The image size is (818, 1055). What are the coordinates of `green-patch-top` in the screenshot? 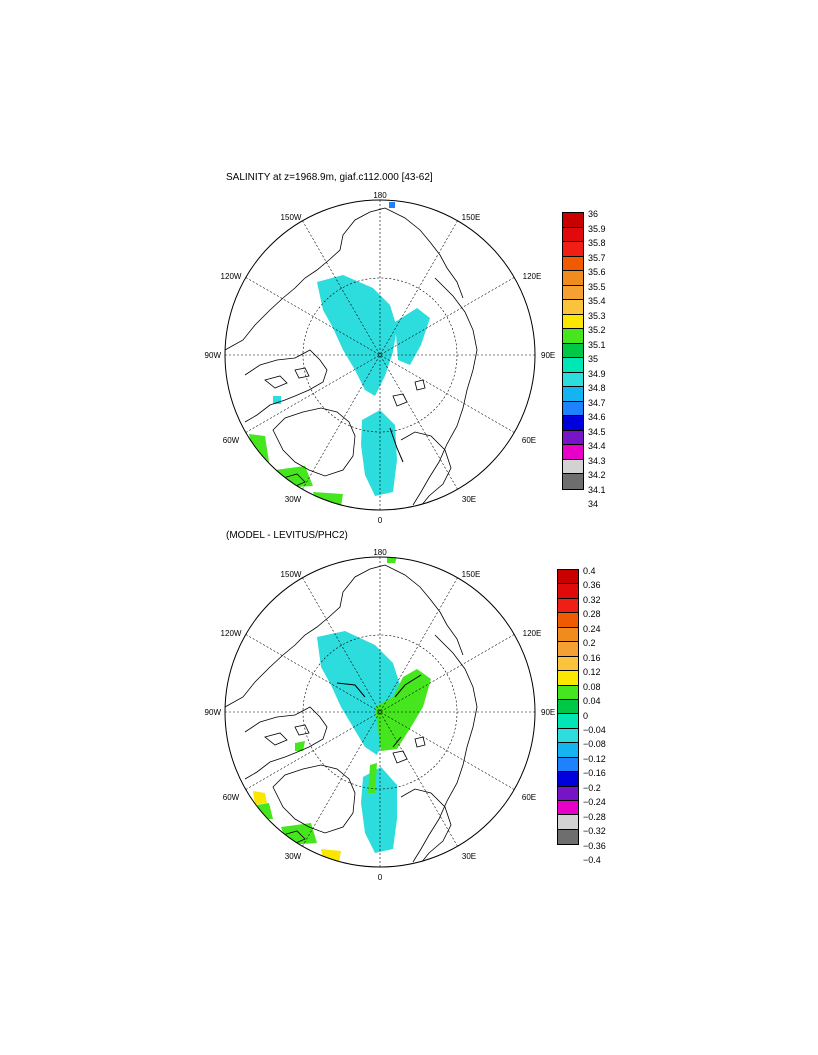 It's located at (392, 560).